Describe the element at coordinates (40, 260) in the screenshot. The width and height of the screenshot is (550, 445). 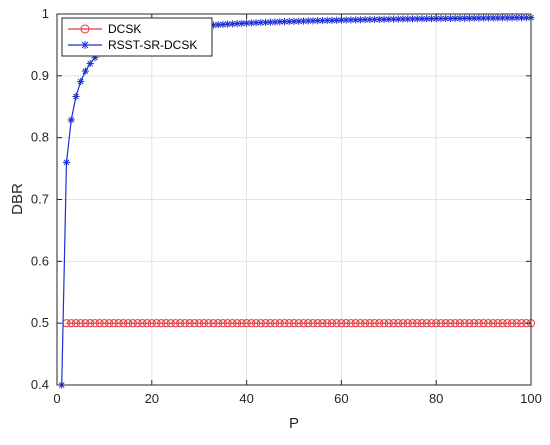
I see `y-tick-label: 0.6` at that location.